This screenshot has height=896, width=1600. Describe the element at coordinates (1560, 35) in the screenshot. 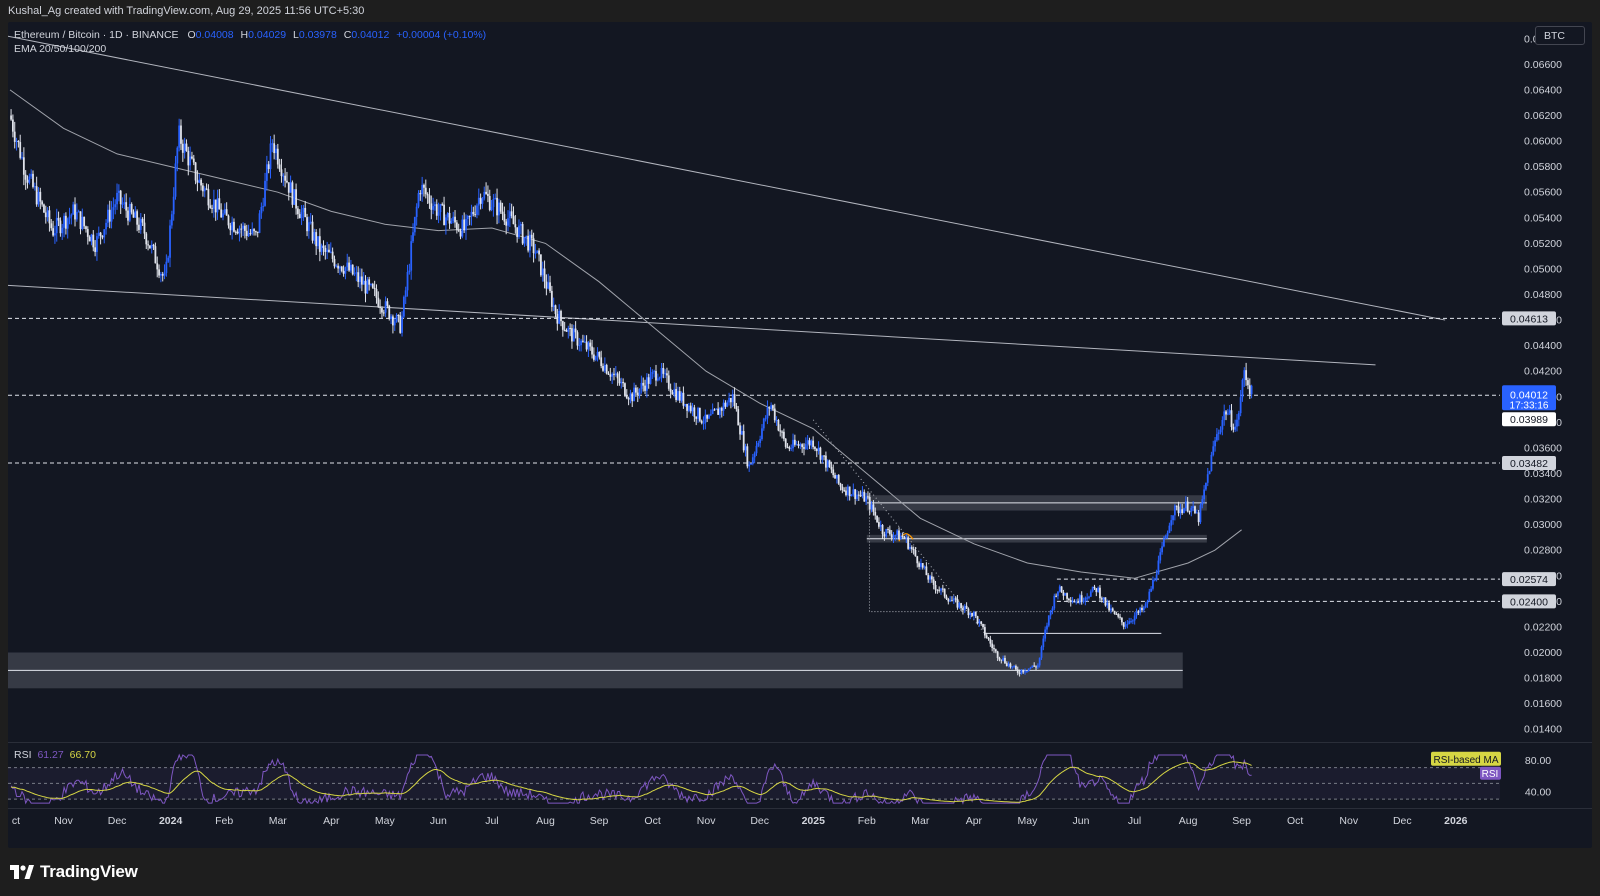

I see `currency-button: BTC` at that location.